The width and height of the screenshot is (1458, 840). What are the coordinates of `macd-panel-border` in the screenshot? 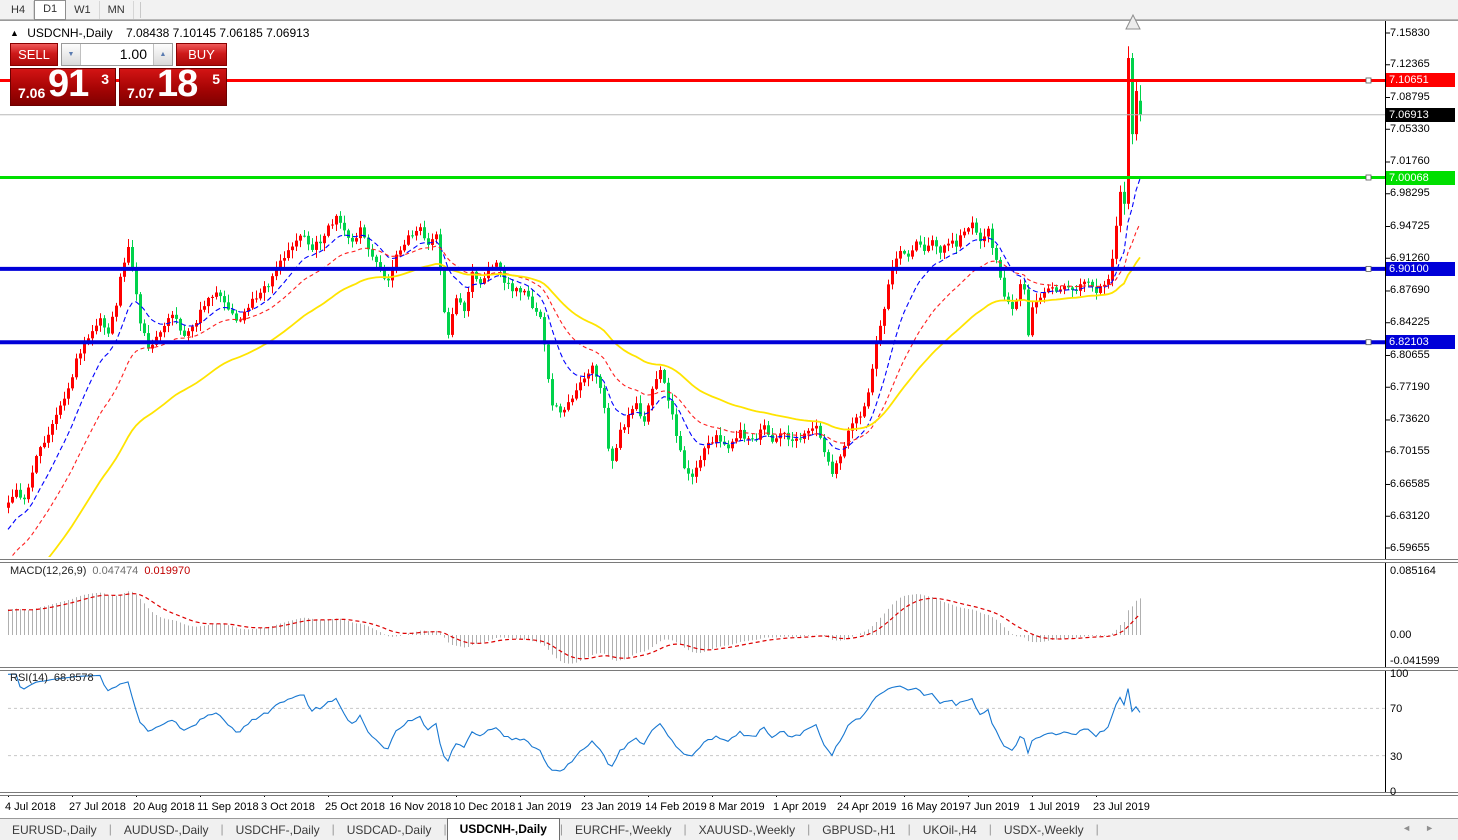 It's located at (729, 561).